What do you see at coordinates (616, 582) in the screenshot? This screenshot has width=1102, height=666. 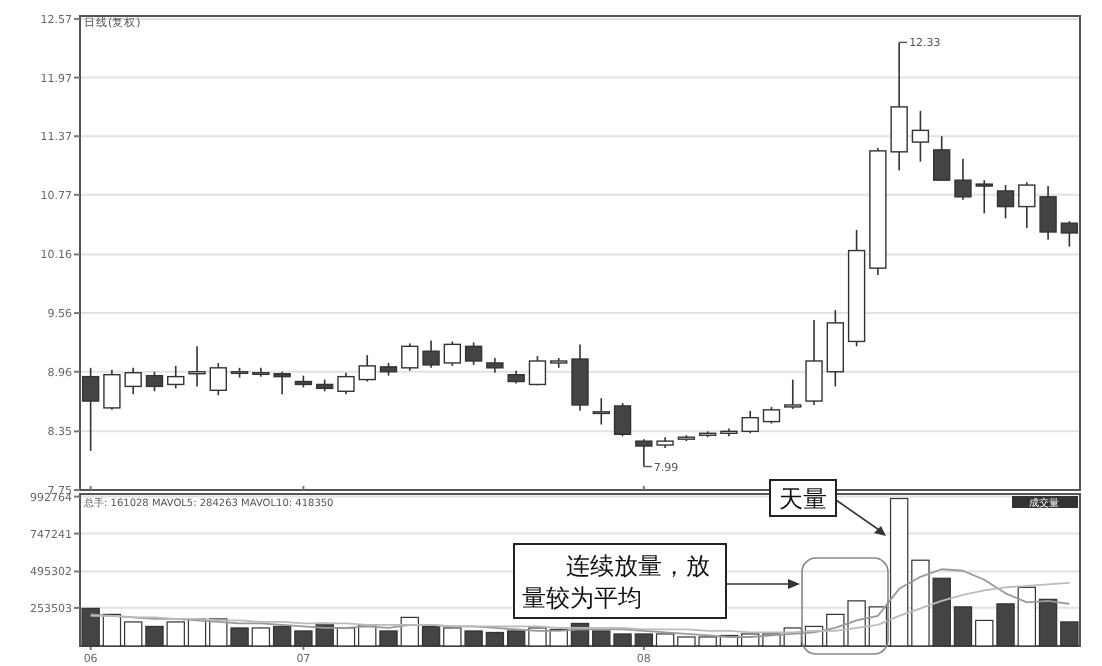 I see `annotation: 连续放量，放量较为平均` at bounding box center [616, 582].